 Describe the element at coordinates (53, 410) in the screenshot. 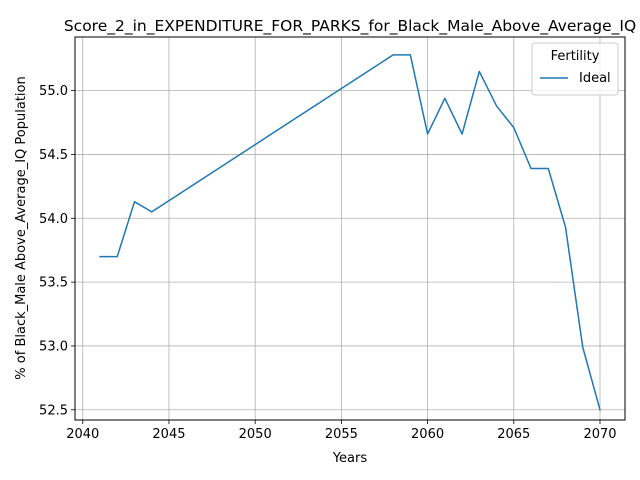

I see `y-tick-label: 52.5` at that location.